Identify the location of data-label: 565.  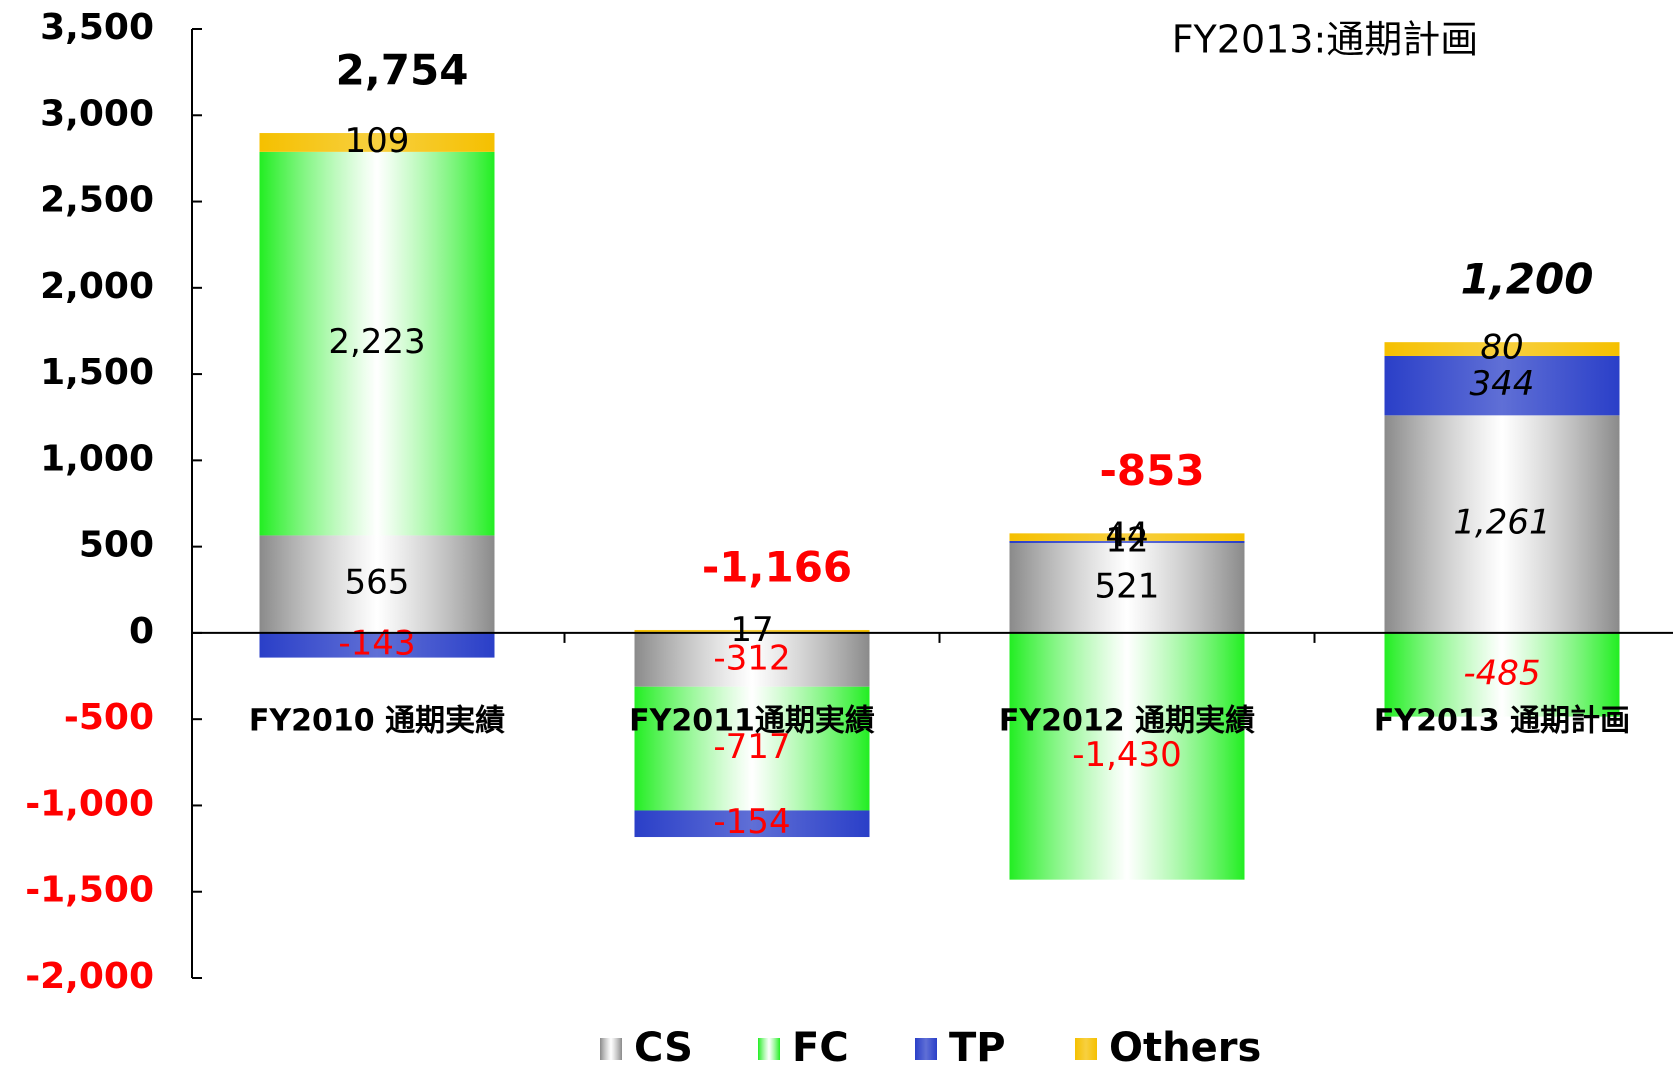
(377, 583).